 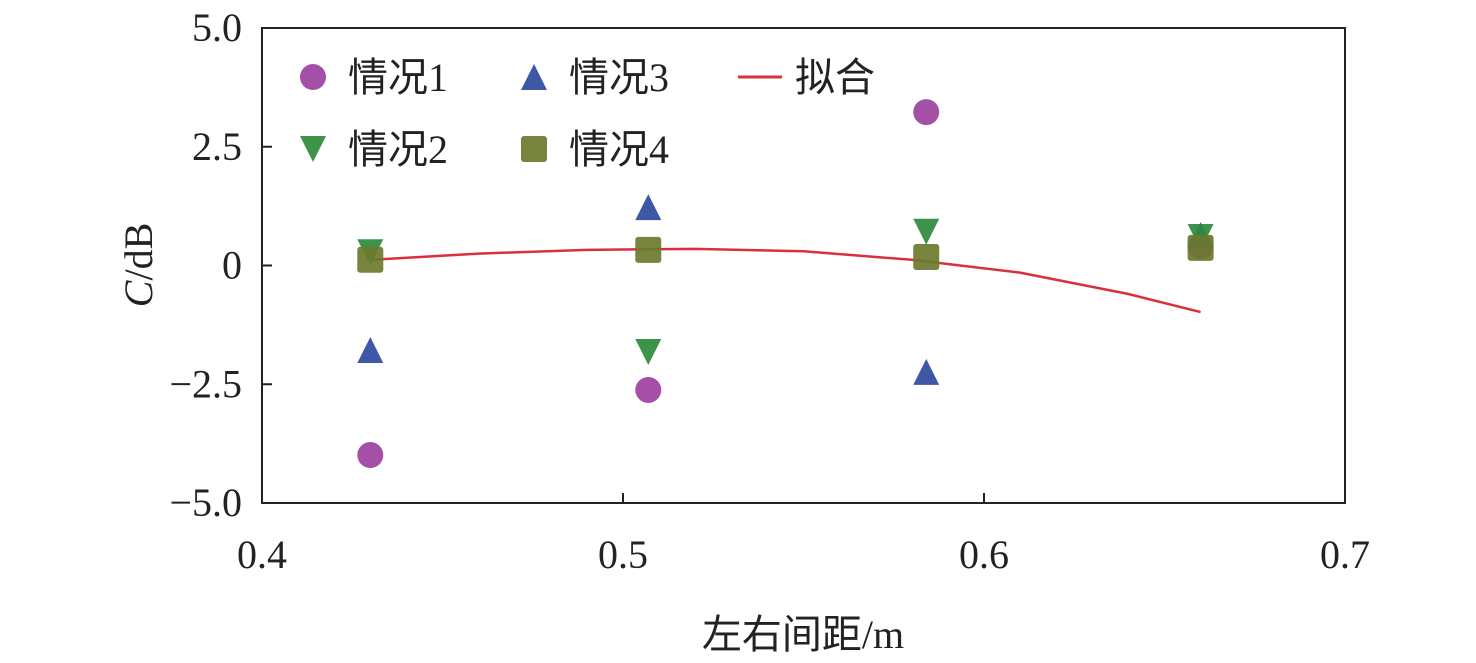 What do you see at coordinates (262, 554) in the screenshot?
I see `x-tick-label: 0.4` at bounding box center [262, 554].